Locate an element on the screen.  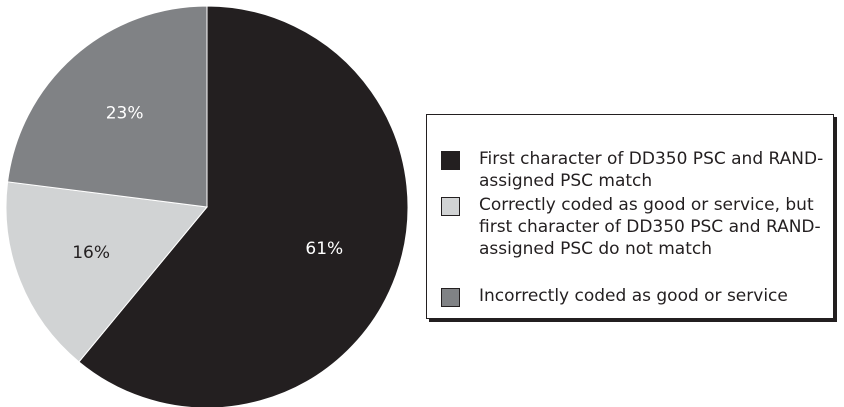
pie-label-incorrect: 23% is located at coordinates (125, 114).